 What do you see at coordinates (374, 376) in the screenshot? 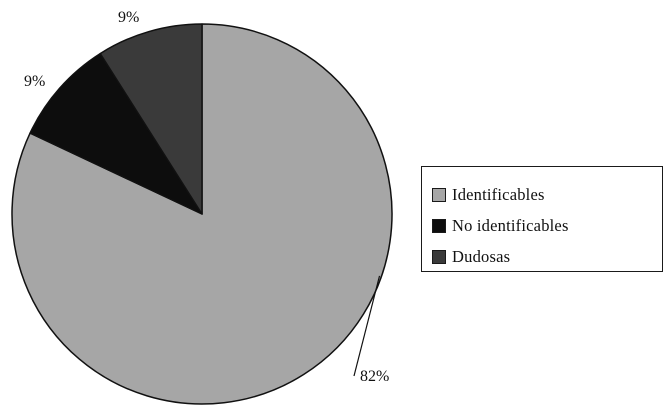
I see `pct-label-identificables: 82%` at bounding box center [374, 376].